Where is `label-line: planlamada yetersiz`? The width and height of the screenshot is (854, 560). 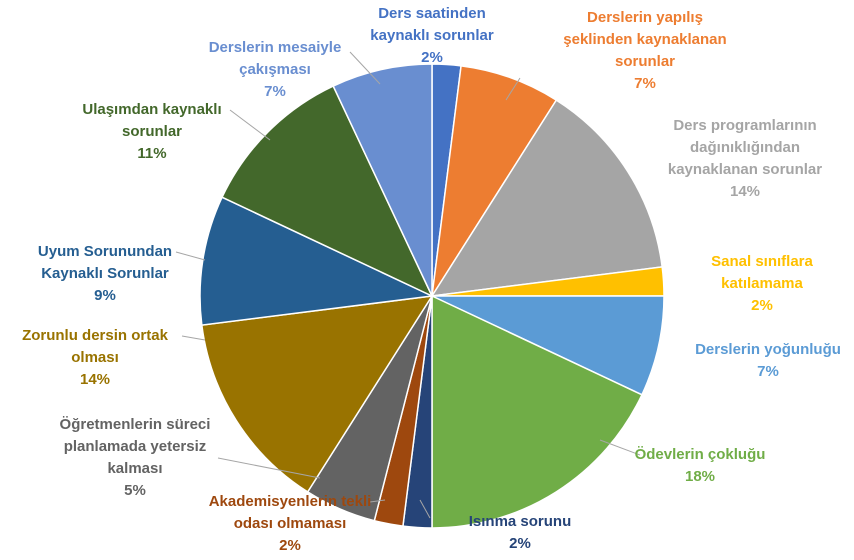 label-line: planlamada yetersiz is located at coordinates (135, 446).